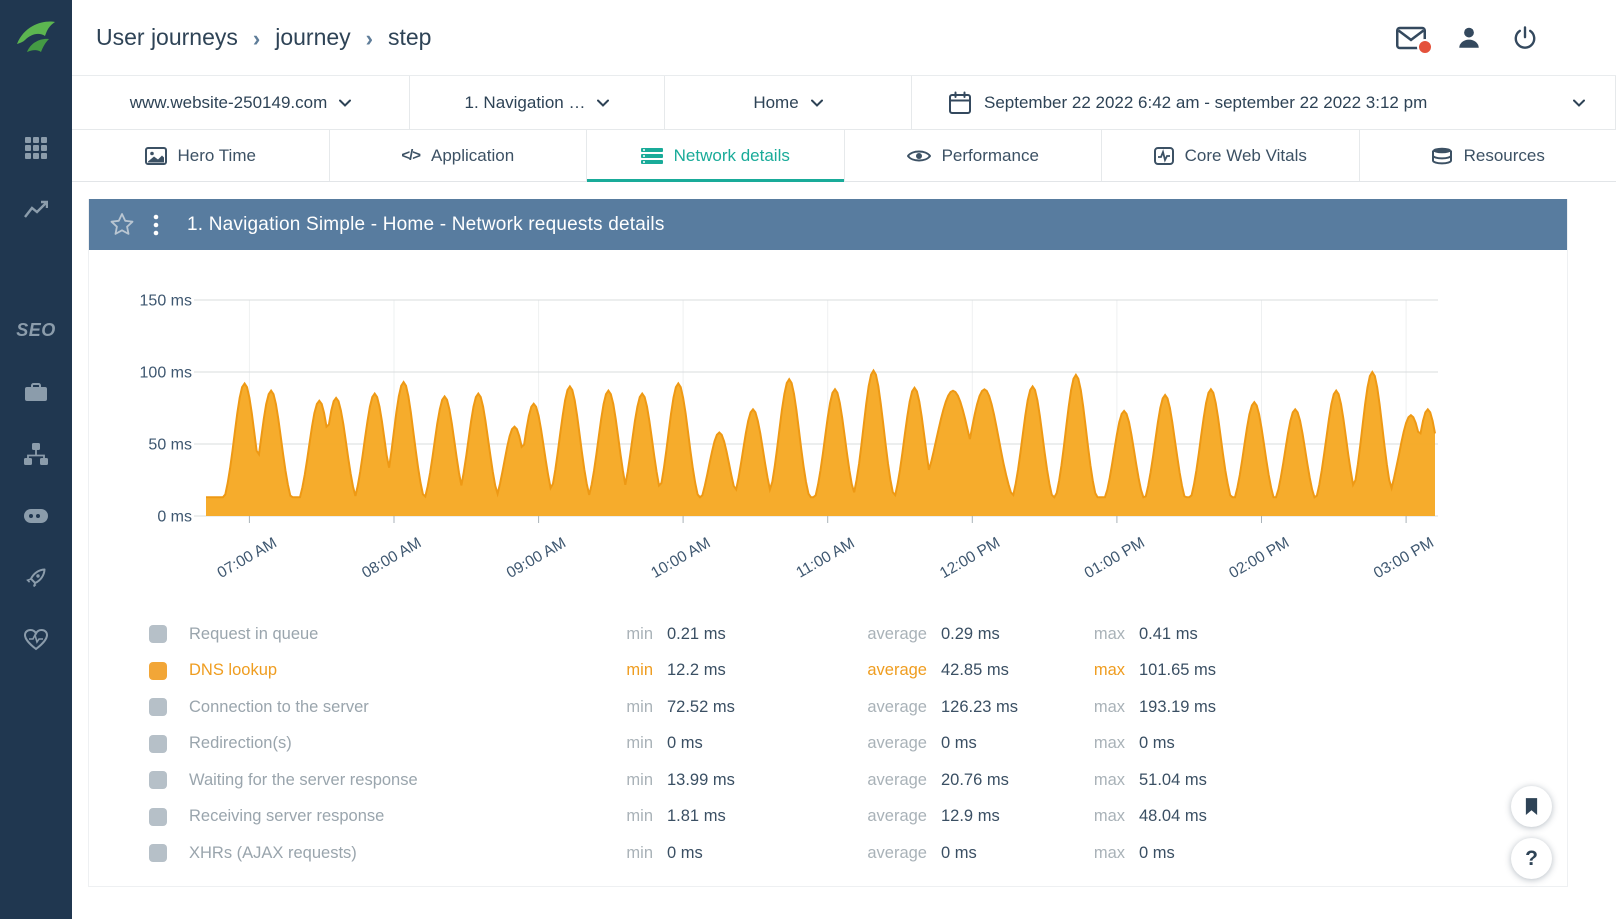 The height and width of the screenshot is (919, 1616). What do you see at coordinates (990, 155) in the screenshot?
I see `tab-label: Performance` at bounding box center [990, 155].